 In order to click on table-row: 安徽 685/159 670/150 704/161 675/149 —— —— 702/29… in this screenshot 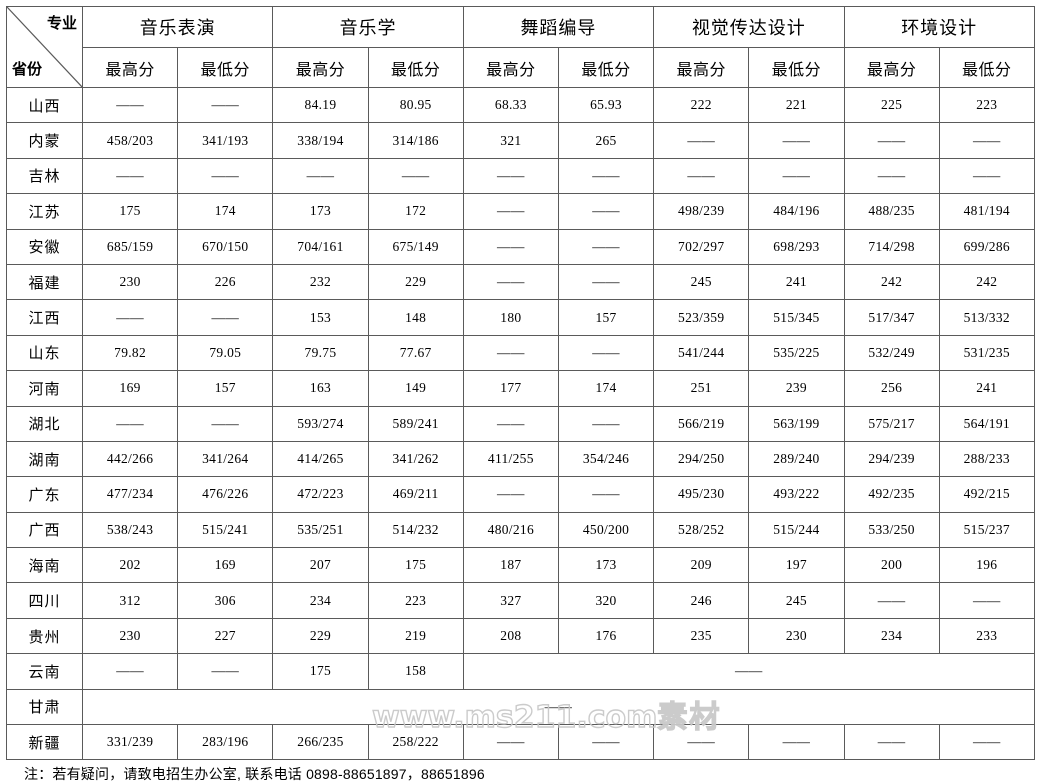, I will do `click(520, 246)`.